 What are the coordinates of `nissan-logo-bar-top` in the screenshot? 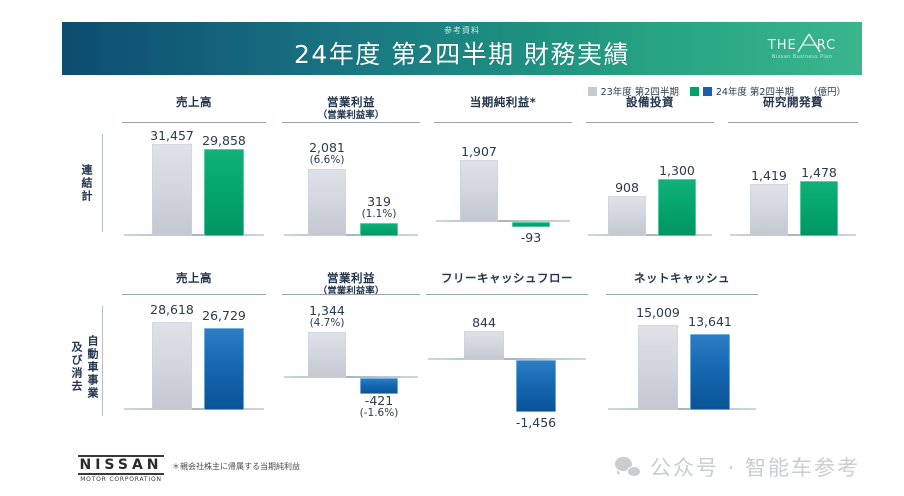 It's located at (121, 456).